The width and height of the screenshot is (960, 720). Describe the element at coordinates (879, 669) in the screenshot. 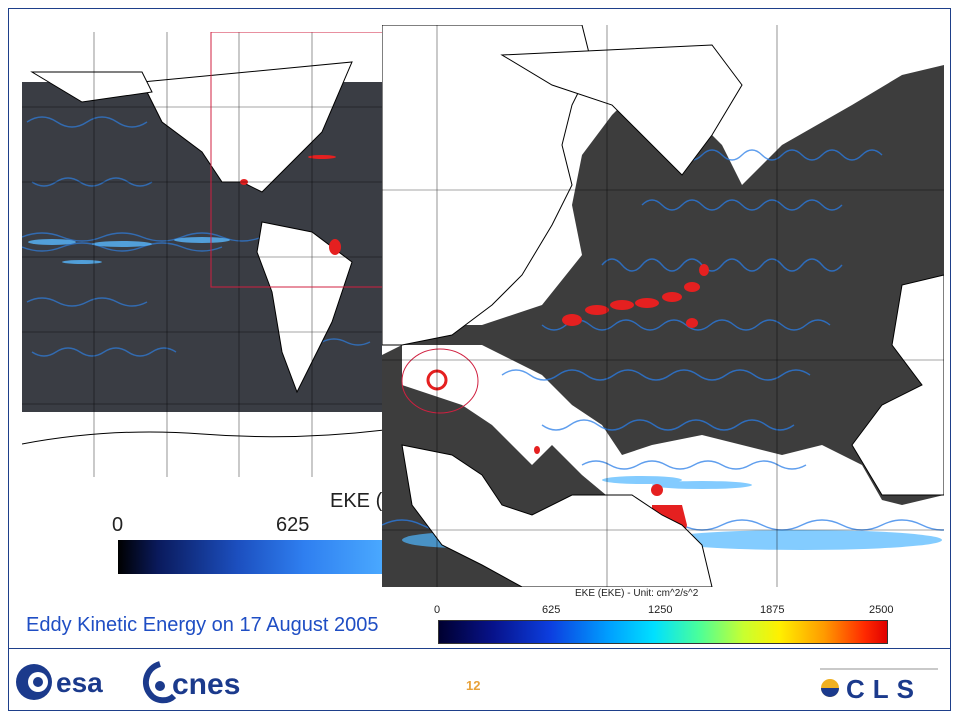

I see `cls-logo-rule` at that location.